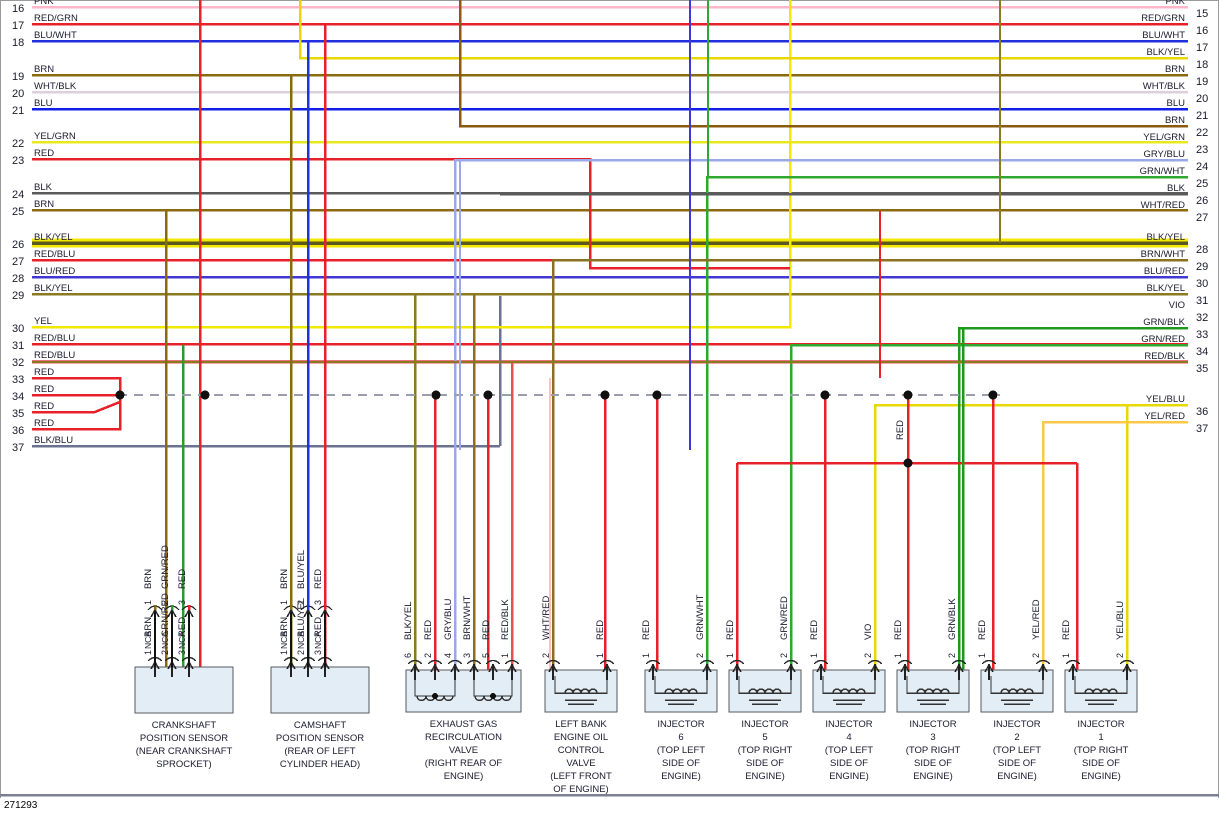 This screenshot has width=1219, height=813. I want to click on component-caption: (RIGHT REAR OF, so click(464, 763).